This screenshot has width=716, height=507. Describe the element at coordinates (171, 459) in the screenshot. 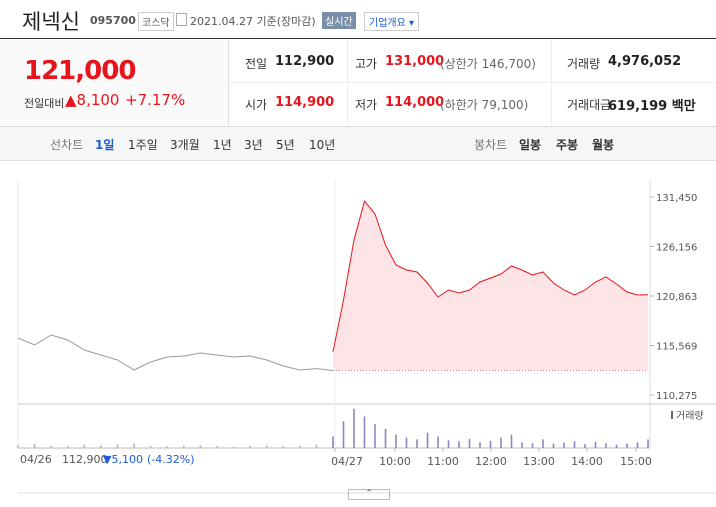

I see `footer-rate: (-4.32%)` at that location.